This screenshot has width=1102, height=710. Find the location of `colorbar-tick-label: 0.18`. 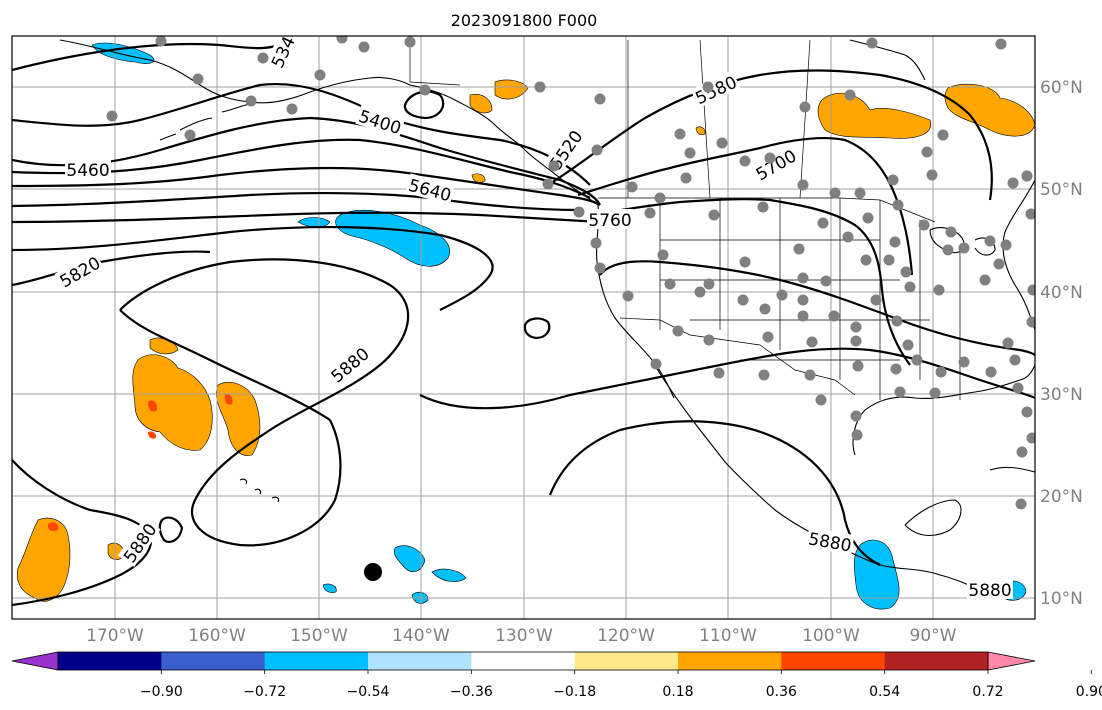

colorbar-tick-label: 0.18 is located at coordinates (677, 692).